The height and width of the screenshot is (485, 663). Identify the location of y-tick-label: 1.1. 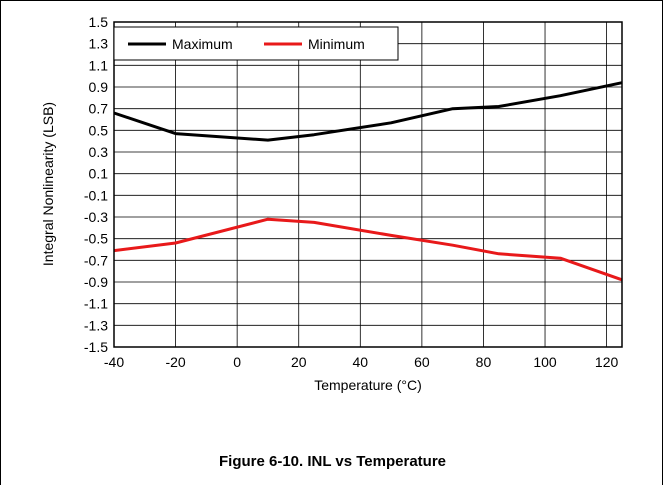
(99, 65).